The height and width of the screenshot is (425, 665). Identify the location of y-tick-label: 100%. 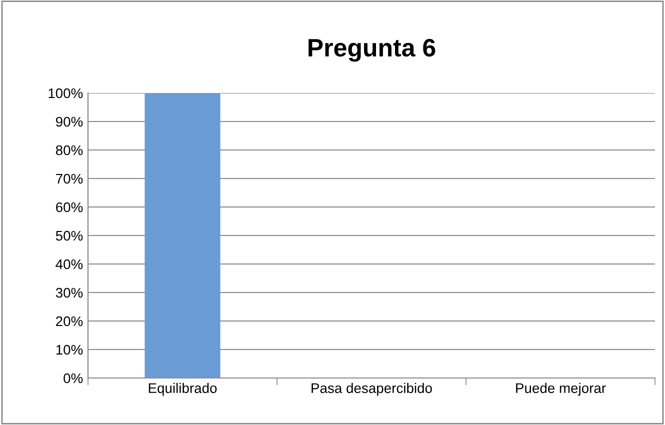
(65, 93).